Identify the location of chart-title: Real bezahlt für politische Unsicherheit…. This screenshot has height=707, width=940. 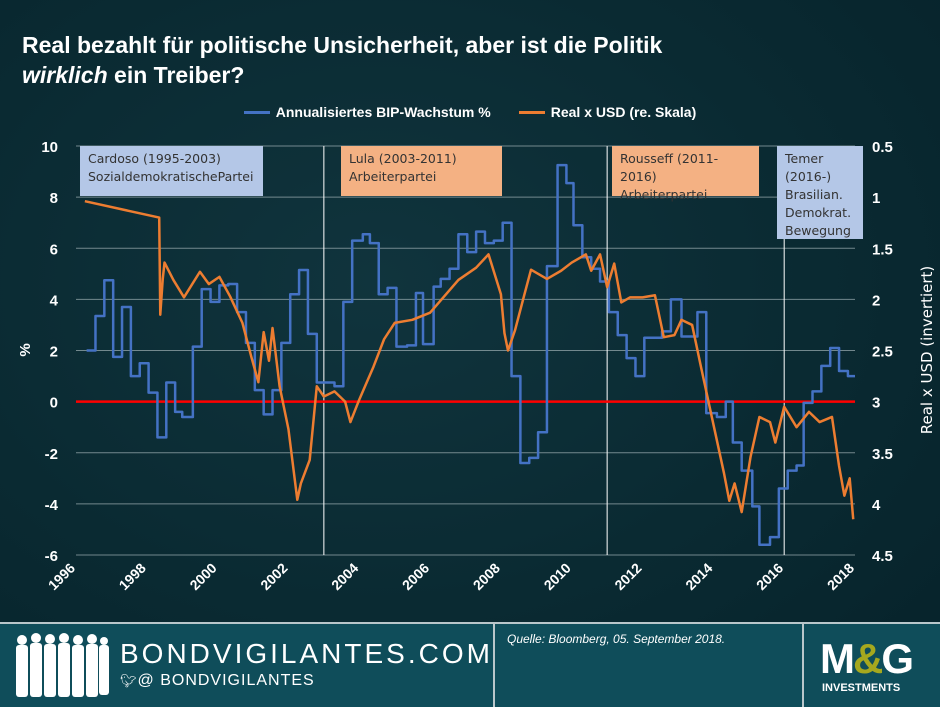
(472, 60).